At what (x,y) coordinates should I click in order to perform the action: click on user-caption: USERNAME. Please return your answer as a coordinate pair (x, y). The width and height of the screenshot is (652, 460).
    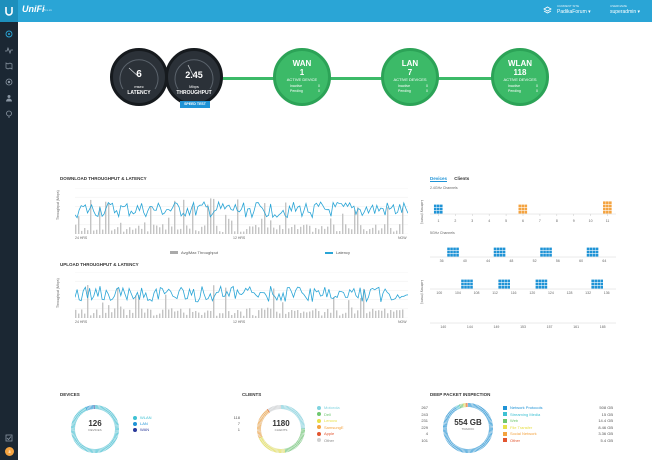
    Looking at the image, I should click on (619, 6).